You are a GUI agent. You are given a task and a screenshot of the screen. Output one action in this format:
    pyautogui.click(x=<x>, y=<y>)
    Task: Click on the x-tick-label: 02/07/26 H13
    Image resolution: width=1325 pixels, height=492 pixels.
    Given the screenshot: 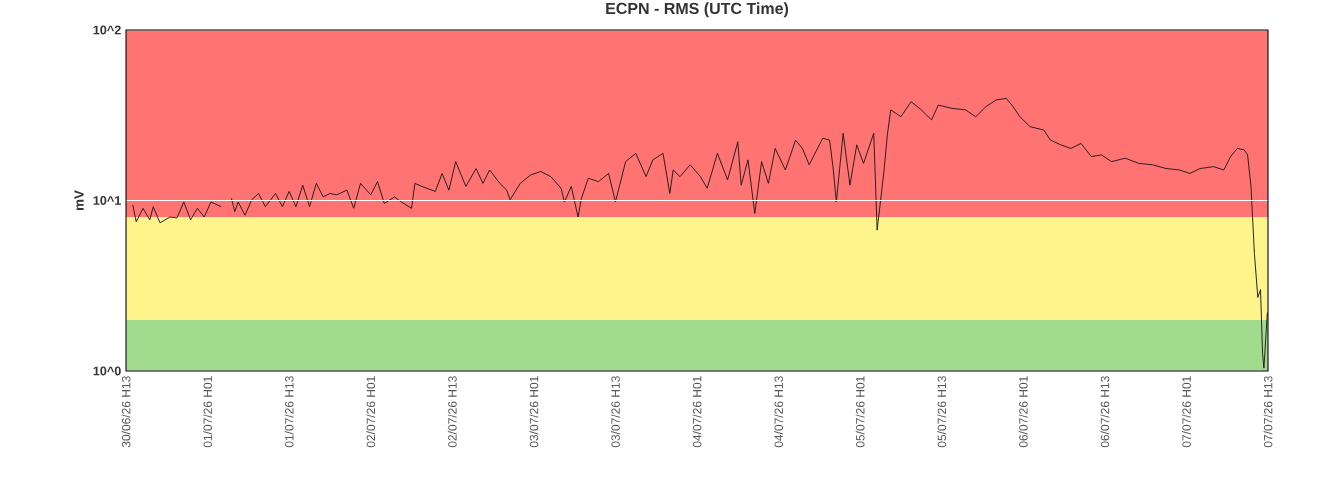 What is the action you would take?
    pyautogui.click(x=452, y=412)
    